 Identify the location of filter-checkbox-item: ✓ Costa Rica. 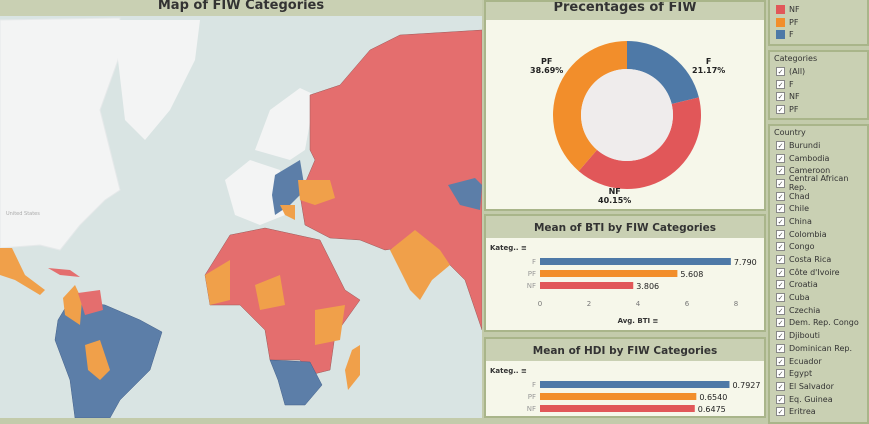
(818, 259).